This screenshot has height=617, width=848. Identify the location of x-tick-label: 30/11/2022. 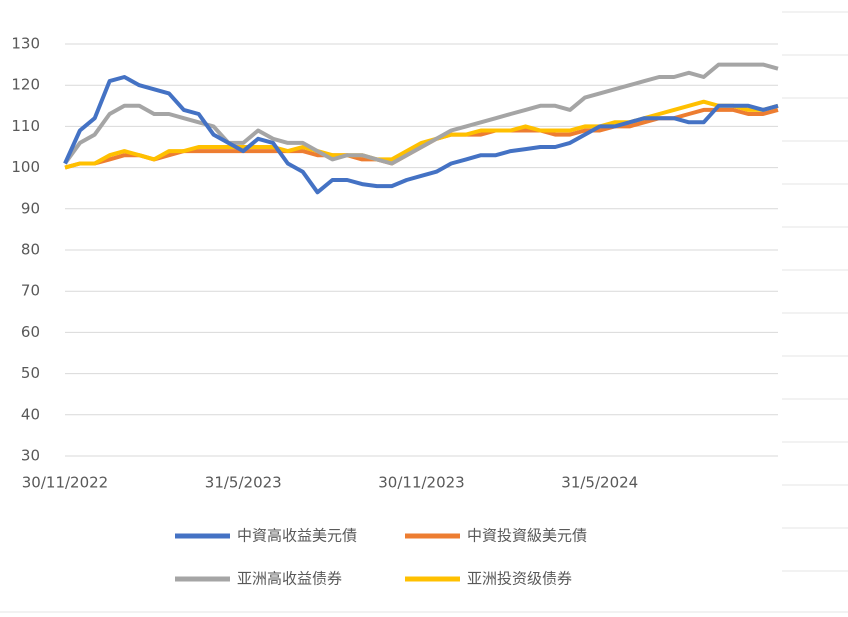
(65, 483).